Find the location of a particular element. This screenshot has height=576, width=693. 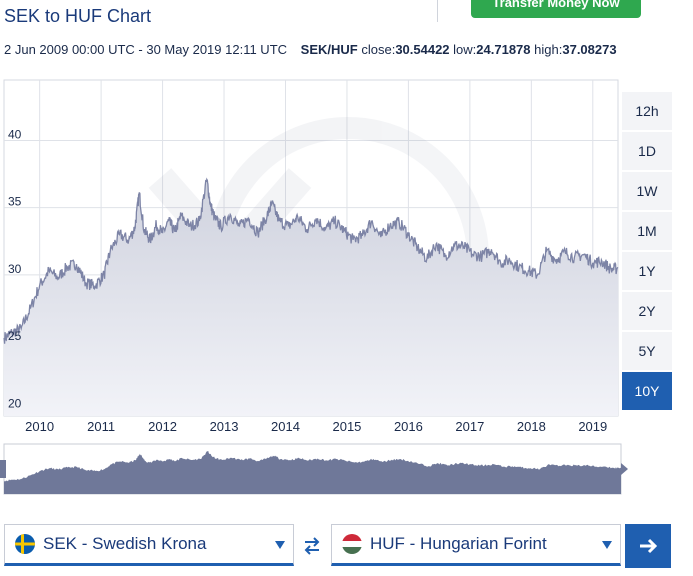

x-tick-label: 2013 is located at coordinates (224, 426).